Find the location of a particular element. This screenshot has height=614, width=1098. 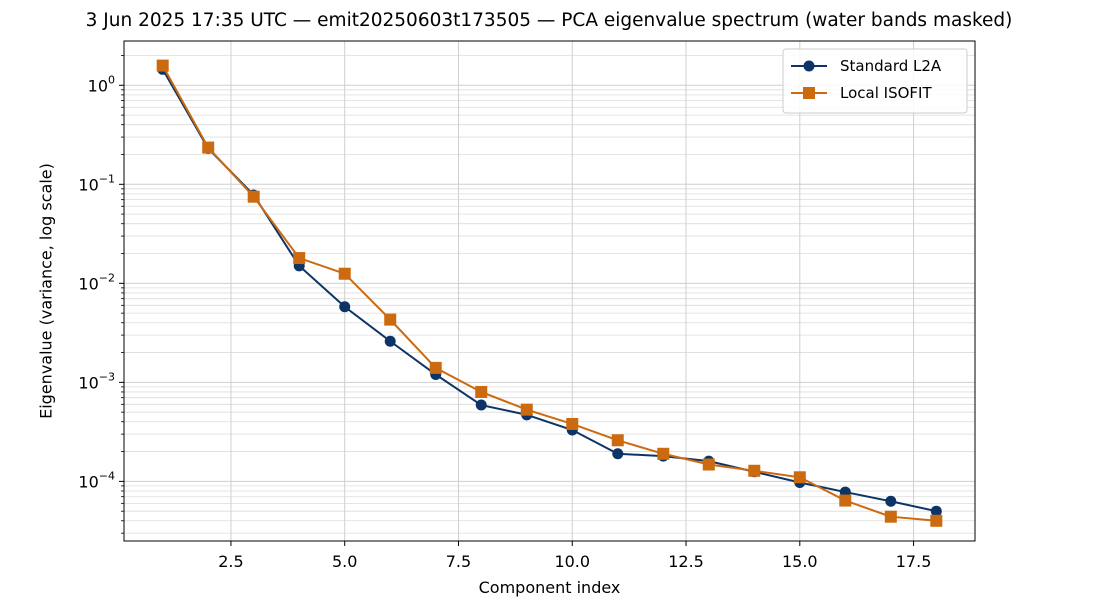

legend-box is located at coordinates (875, 81).